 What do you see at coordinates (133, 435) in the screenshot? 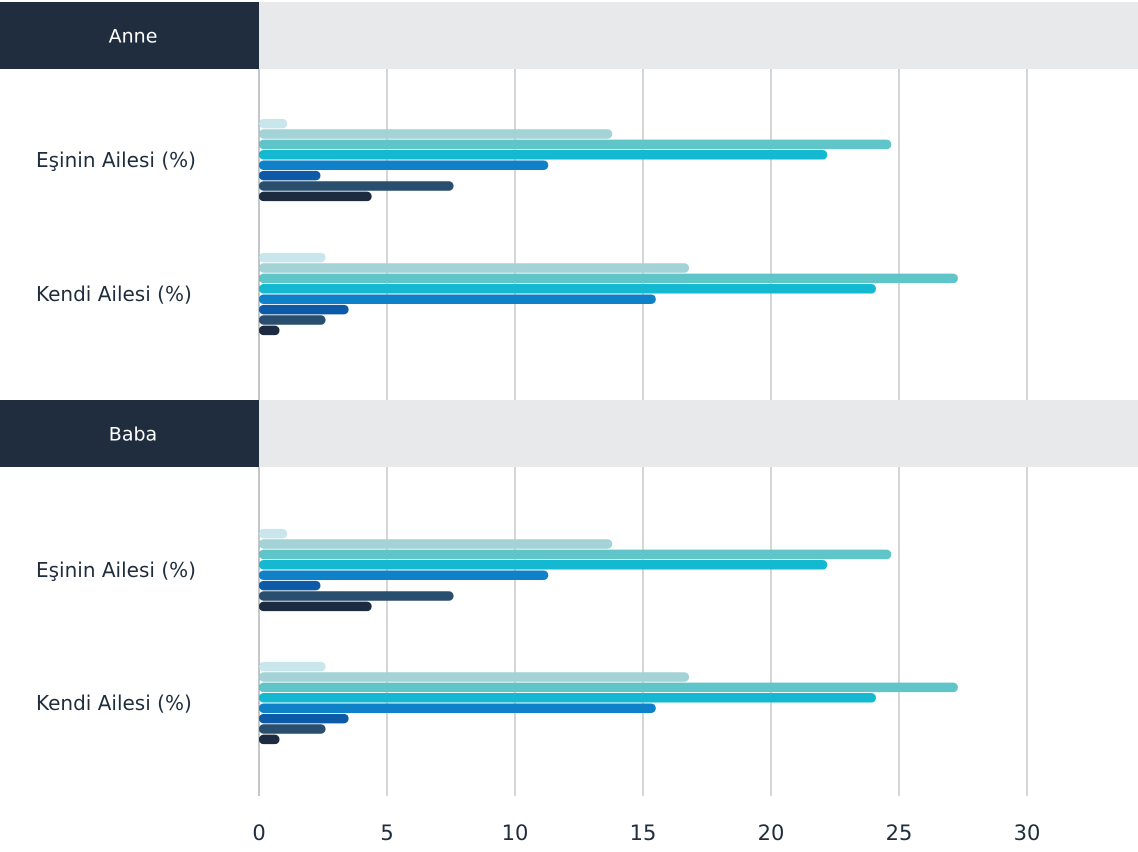
I see `panel-title: Baba` at bounding box center [133, 435].